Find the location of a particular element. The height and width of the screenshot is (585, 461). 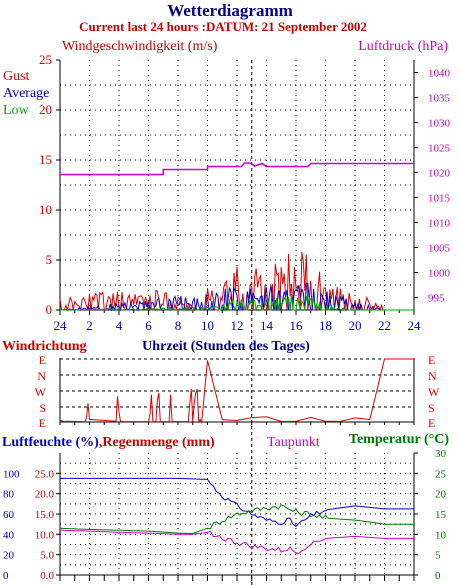

legend-average: Average is located at coordinates (26, 93).